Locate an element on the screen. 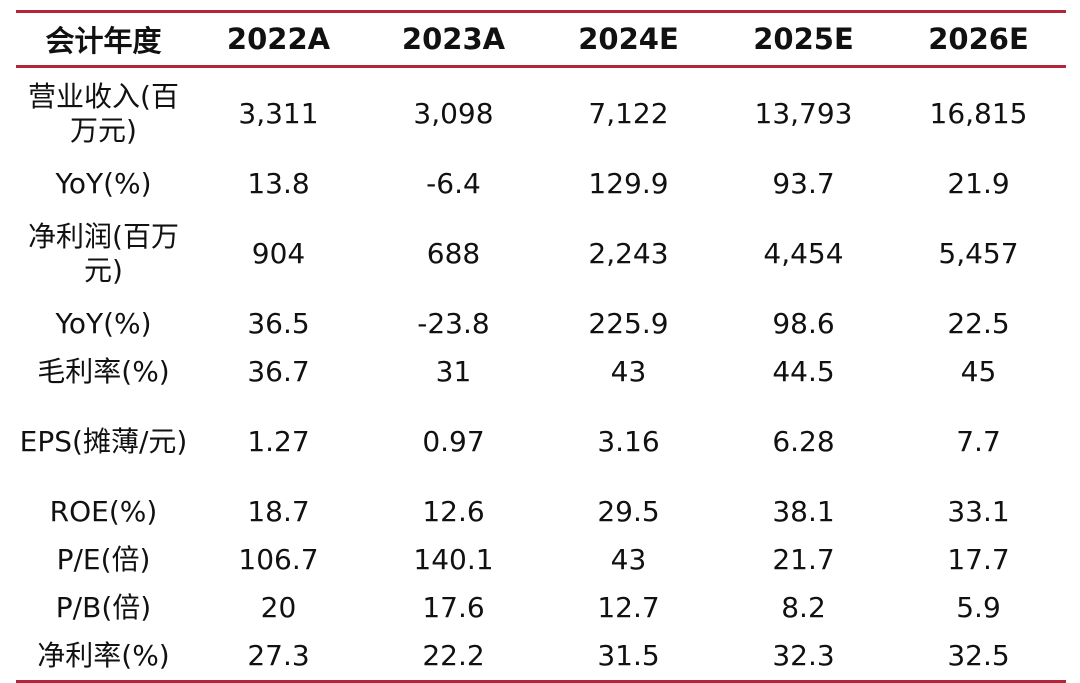  table-row: EPS(摊薄/元) 1.27 0.97 3.16 6.28 7.7 is located at coordinates (541, 442).